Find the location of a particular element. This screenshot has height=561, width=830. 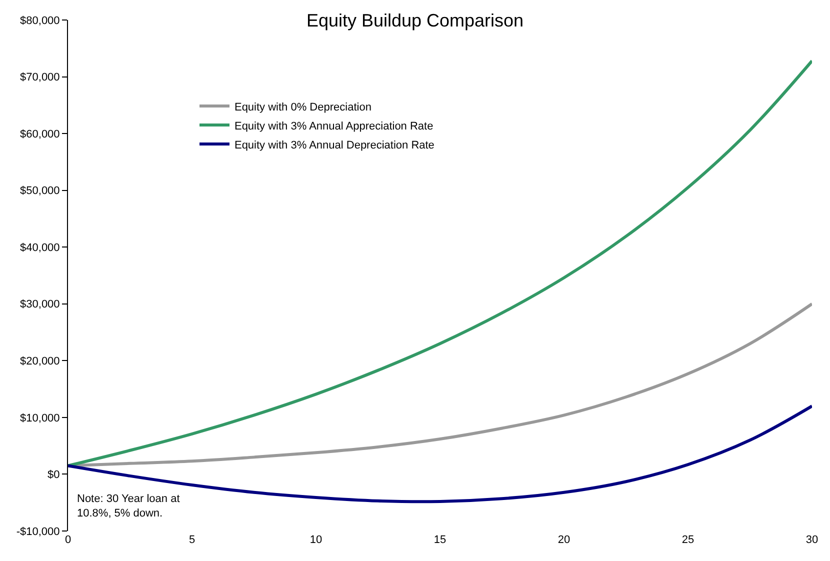

legend-label: Equity with 0% Depreciation is located at coordinates (303, 107).